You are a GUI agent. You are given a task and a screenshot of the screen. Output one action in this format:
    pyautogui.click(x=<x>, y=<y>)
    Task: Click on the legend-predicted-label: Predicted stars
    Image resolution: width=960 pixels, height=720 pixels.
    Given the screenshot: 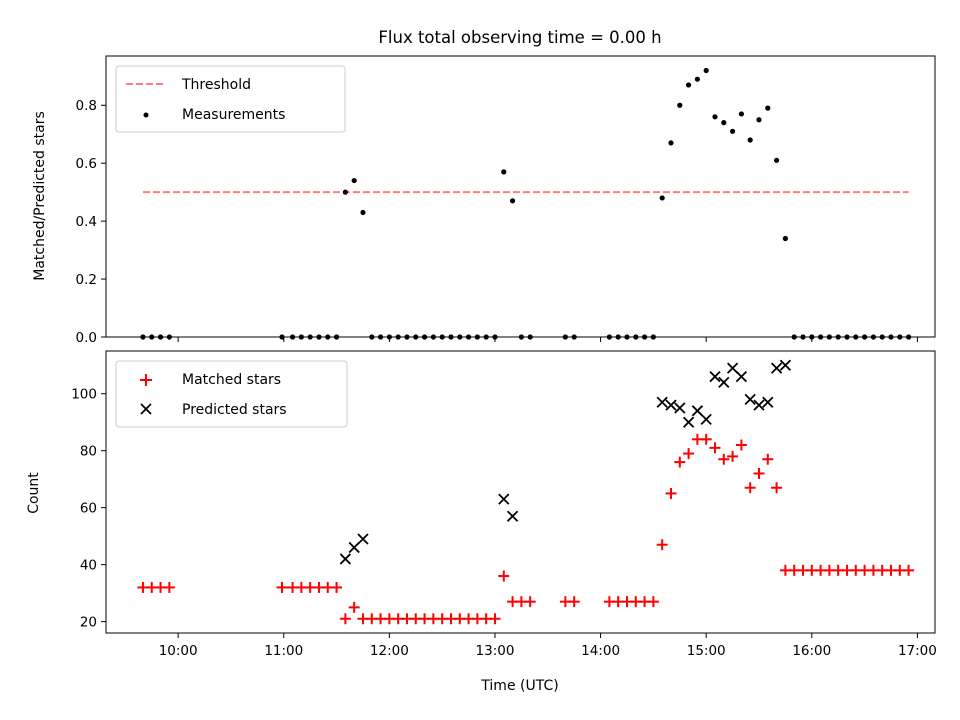 What is the action you would take?
    pyautogui.click(x=234, y=410)
    